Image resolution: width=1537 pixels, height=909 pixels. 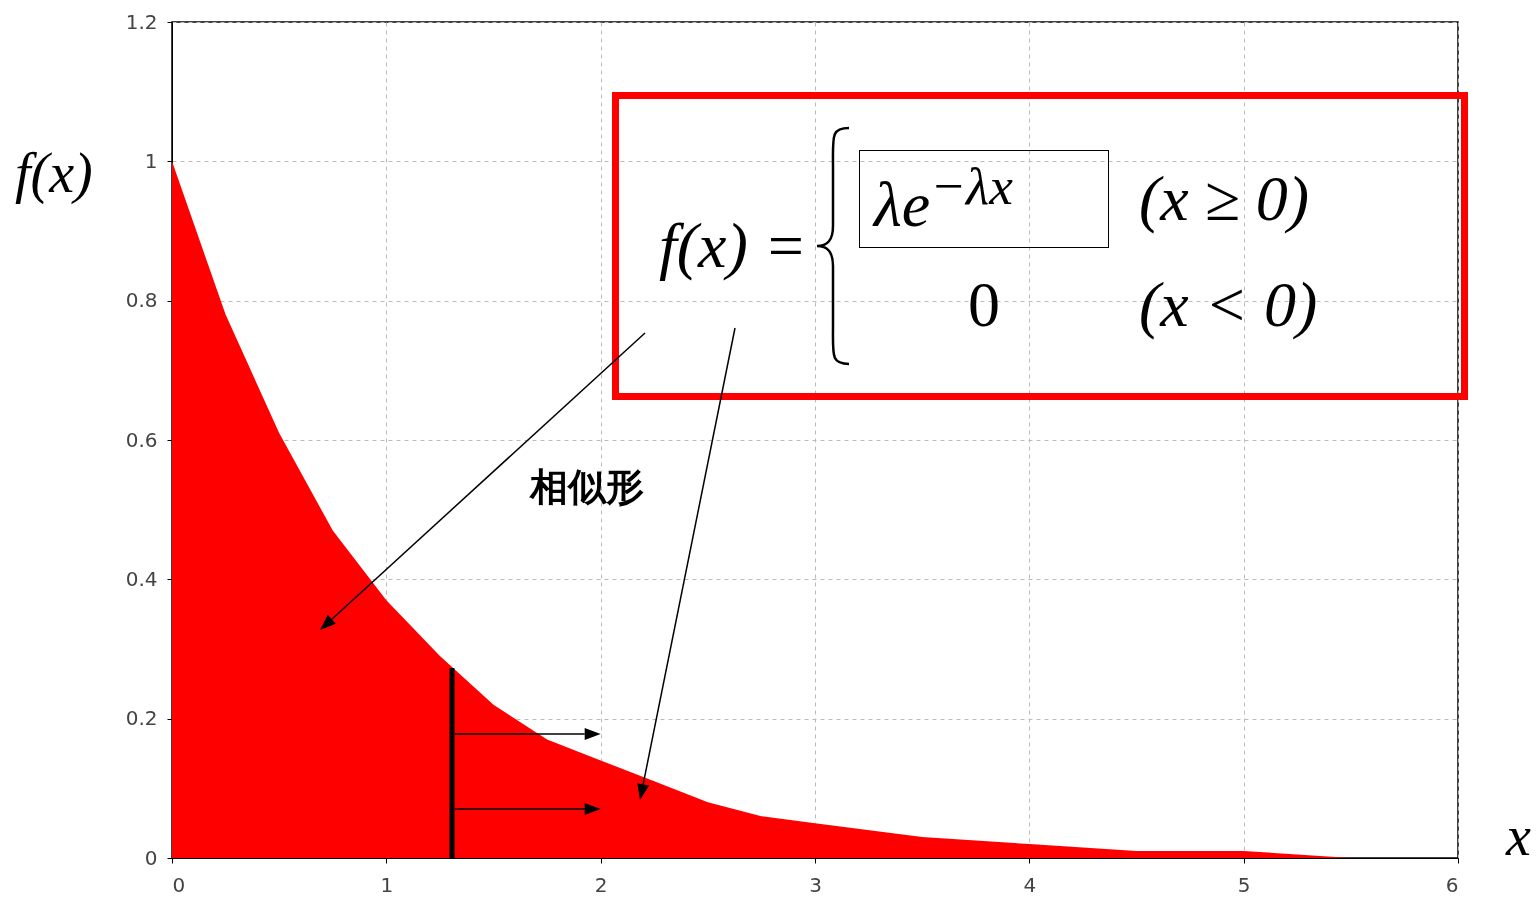 What do you see at coordinates (151, 160) in the screenshot?
I see `y-tick-label: 1` at bounding box center [151, 160].